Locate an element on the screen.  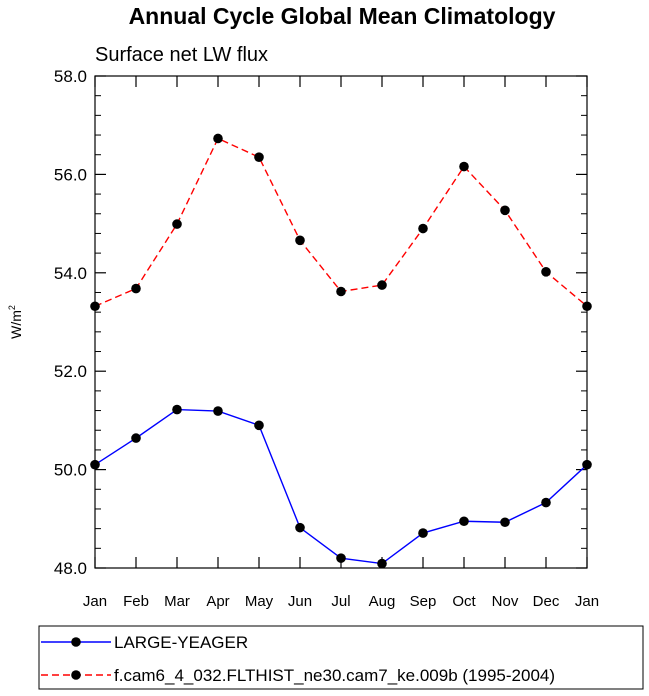
y-tick-label: 58.0 is located at coordinates (70, 76).